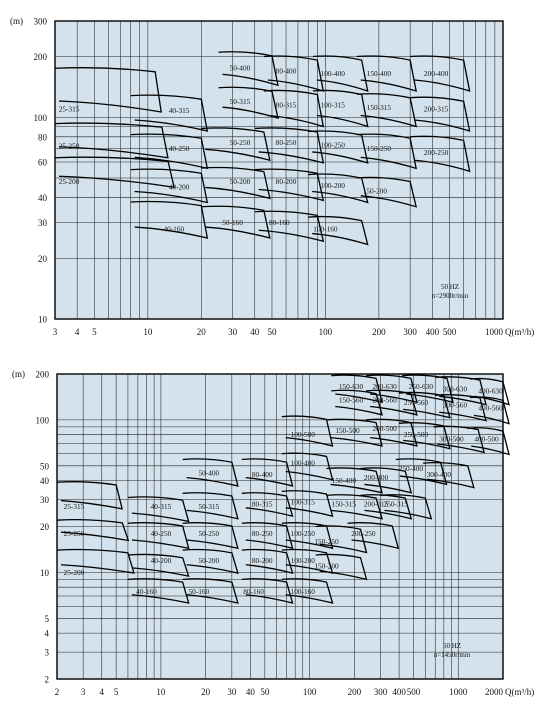  What do you see at coordinates (279, 222) in the screenshot?
I see `model-label: 80-160` at bounding box center [279, 222].